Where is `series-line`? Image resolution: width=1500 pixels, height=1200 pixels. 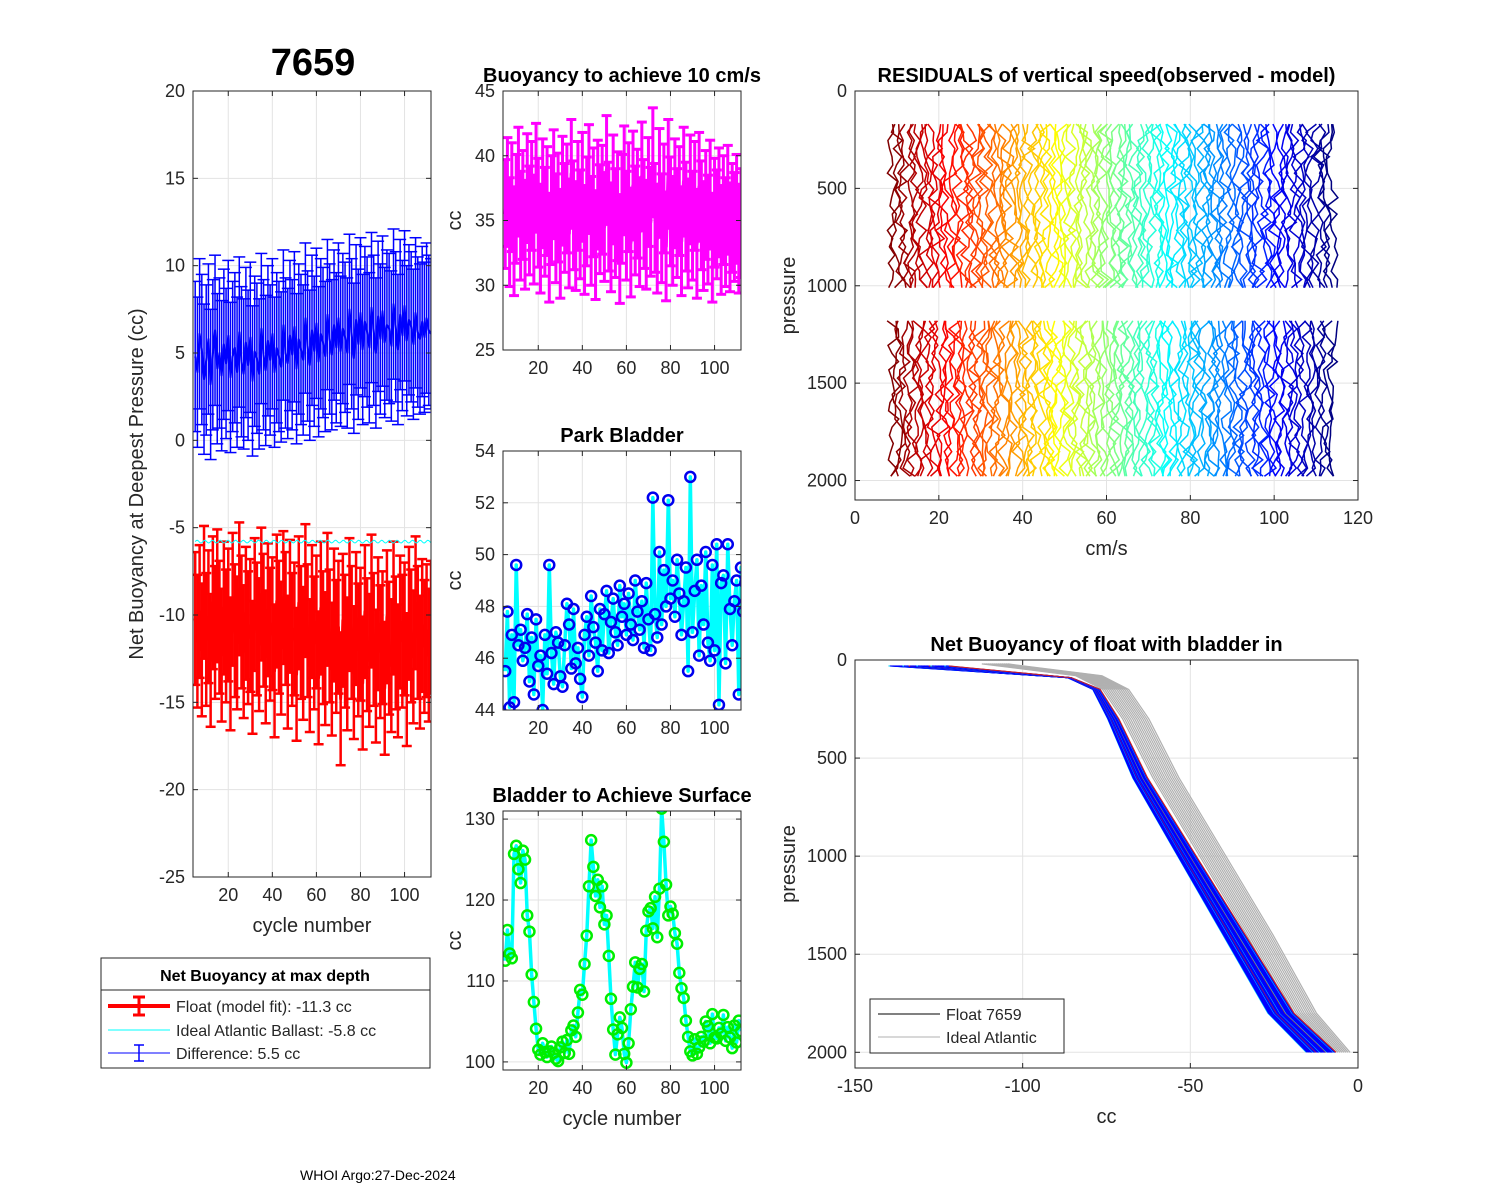 series-line is located at coordinates (312, 344).